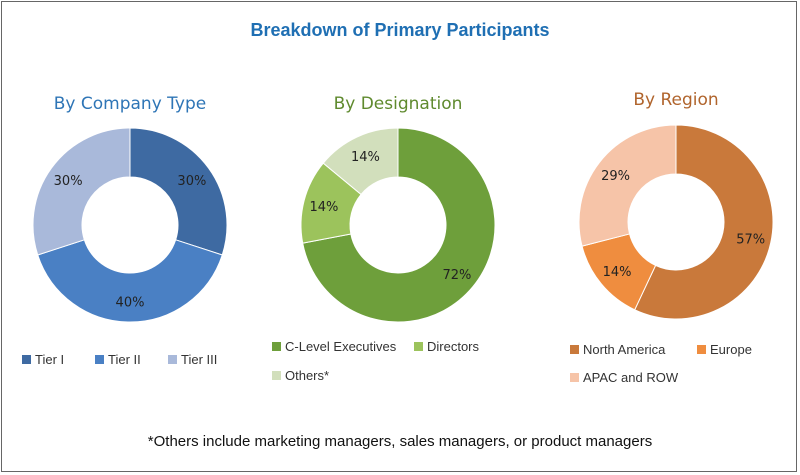 The image size is (800, 475). Describe the element at coordinates (400, 30) in the screenshot. I see `main-title: Breakdown of Primary Participants` at that location.